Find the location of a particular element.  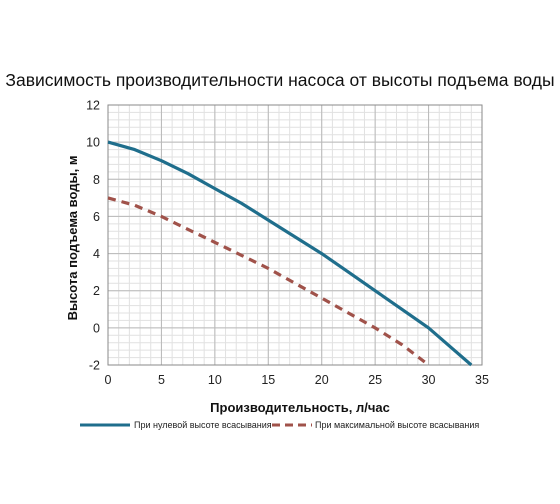

y-tick-label: 6 is located at coordinates (96, 217).